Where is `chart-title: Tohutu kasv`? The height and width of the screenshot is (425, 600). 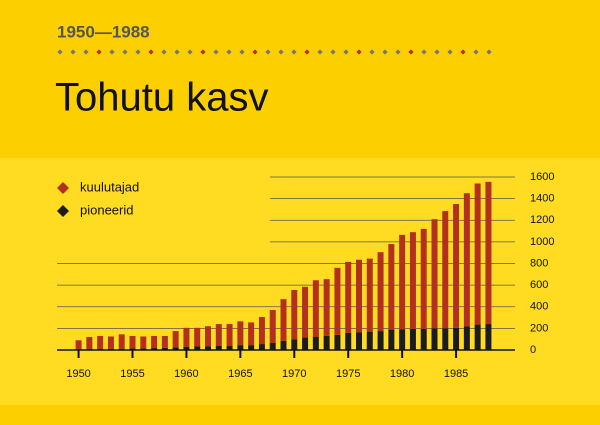
chart-title: Tohutu kasv is located at coordinates (161, 98).